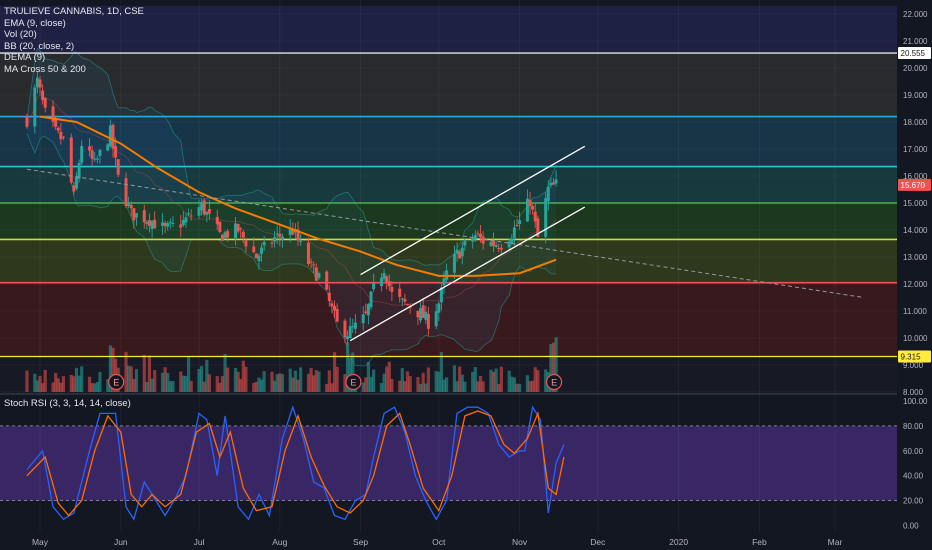 The height and width of the screenshot is (550, 932). What do you see at coordinates (915, 14) in the screenshot?
I see `price-tick-label: 22.000` at bounding box center [915, 14].